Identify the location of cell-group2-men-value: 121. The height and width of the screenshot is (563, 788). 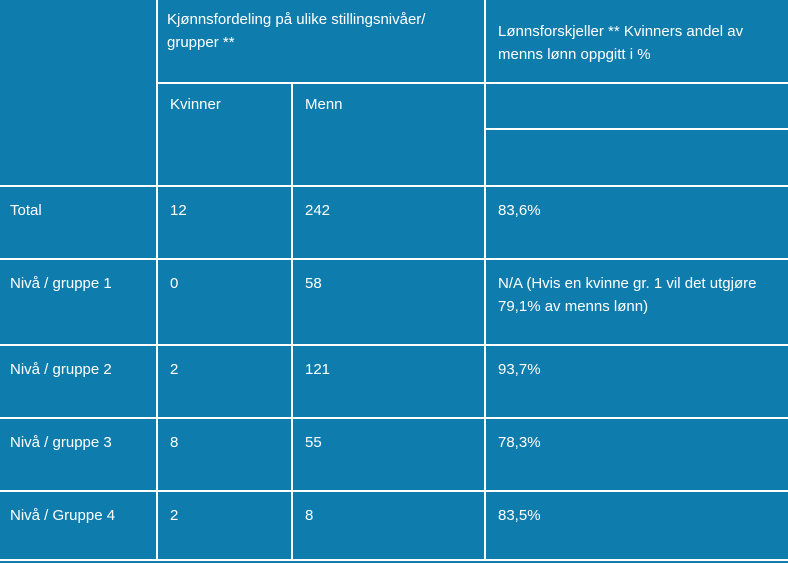
(318, 369).